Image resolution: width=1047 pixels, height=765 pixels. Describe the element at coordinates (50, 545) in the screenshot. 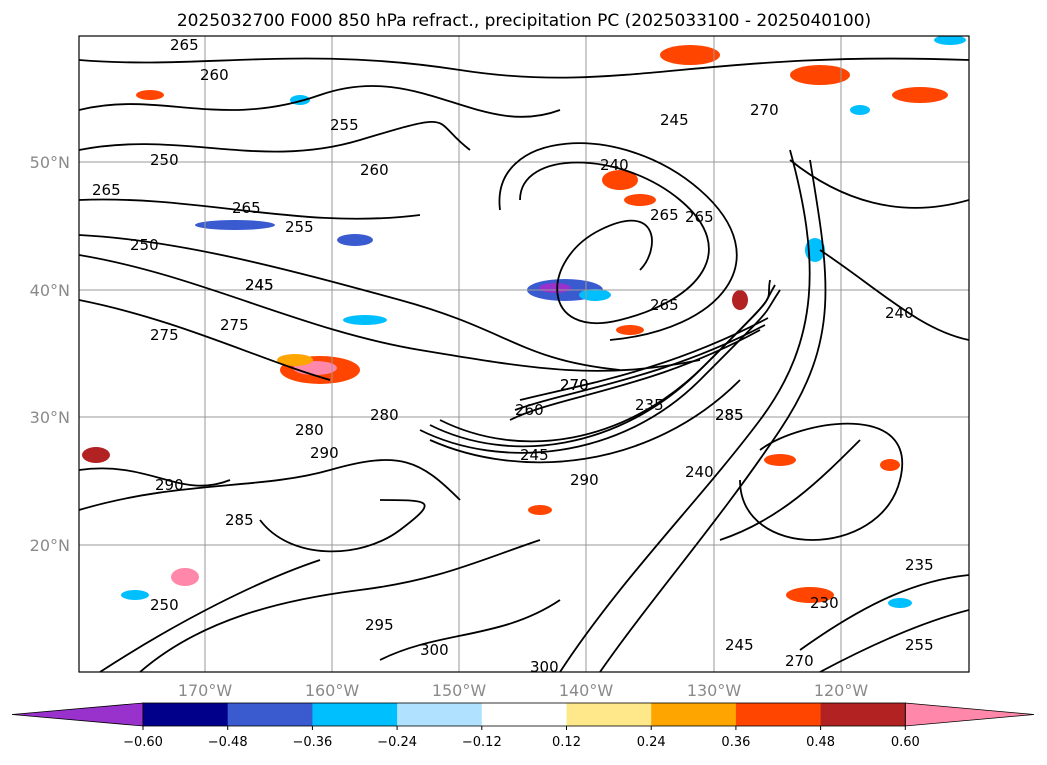

I see `lat-label: 20°N` at that location.